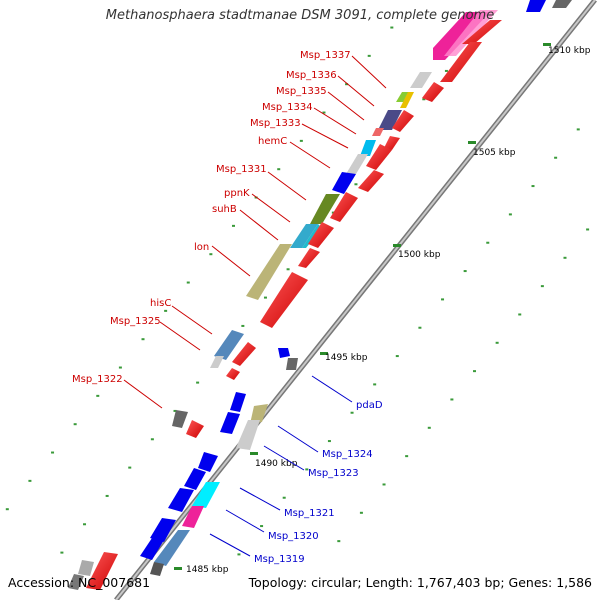 The height and width of the screenshot is (600, 600). Describe the element at coordinates (368, 148) in the screenshot. I see `gene-hemC` at that location.